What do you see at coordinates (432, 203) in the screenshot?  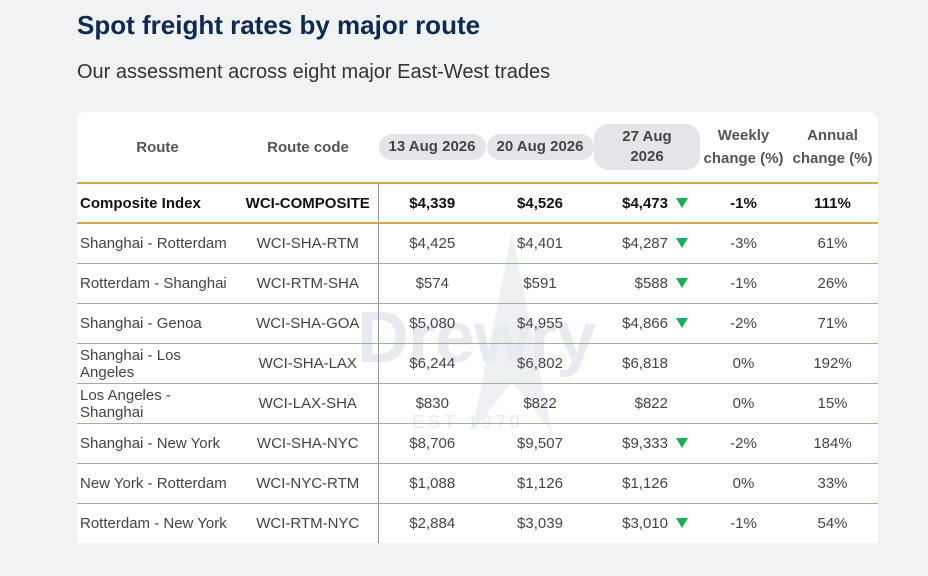 I see `cell-rate-d1: $4,339` at bounding box center [432, 203].